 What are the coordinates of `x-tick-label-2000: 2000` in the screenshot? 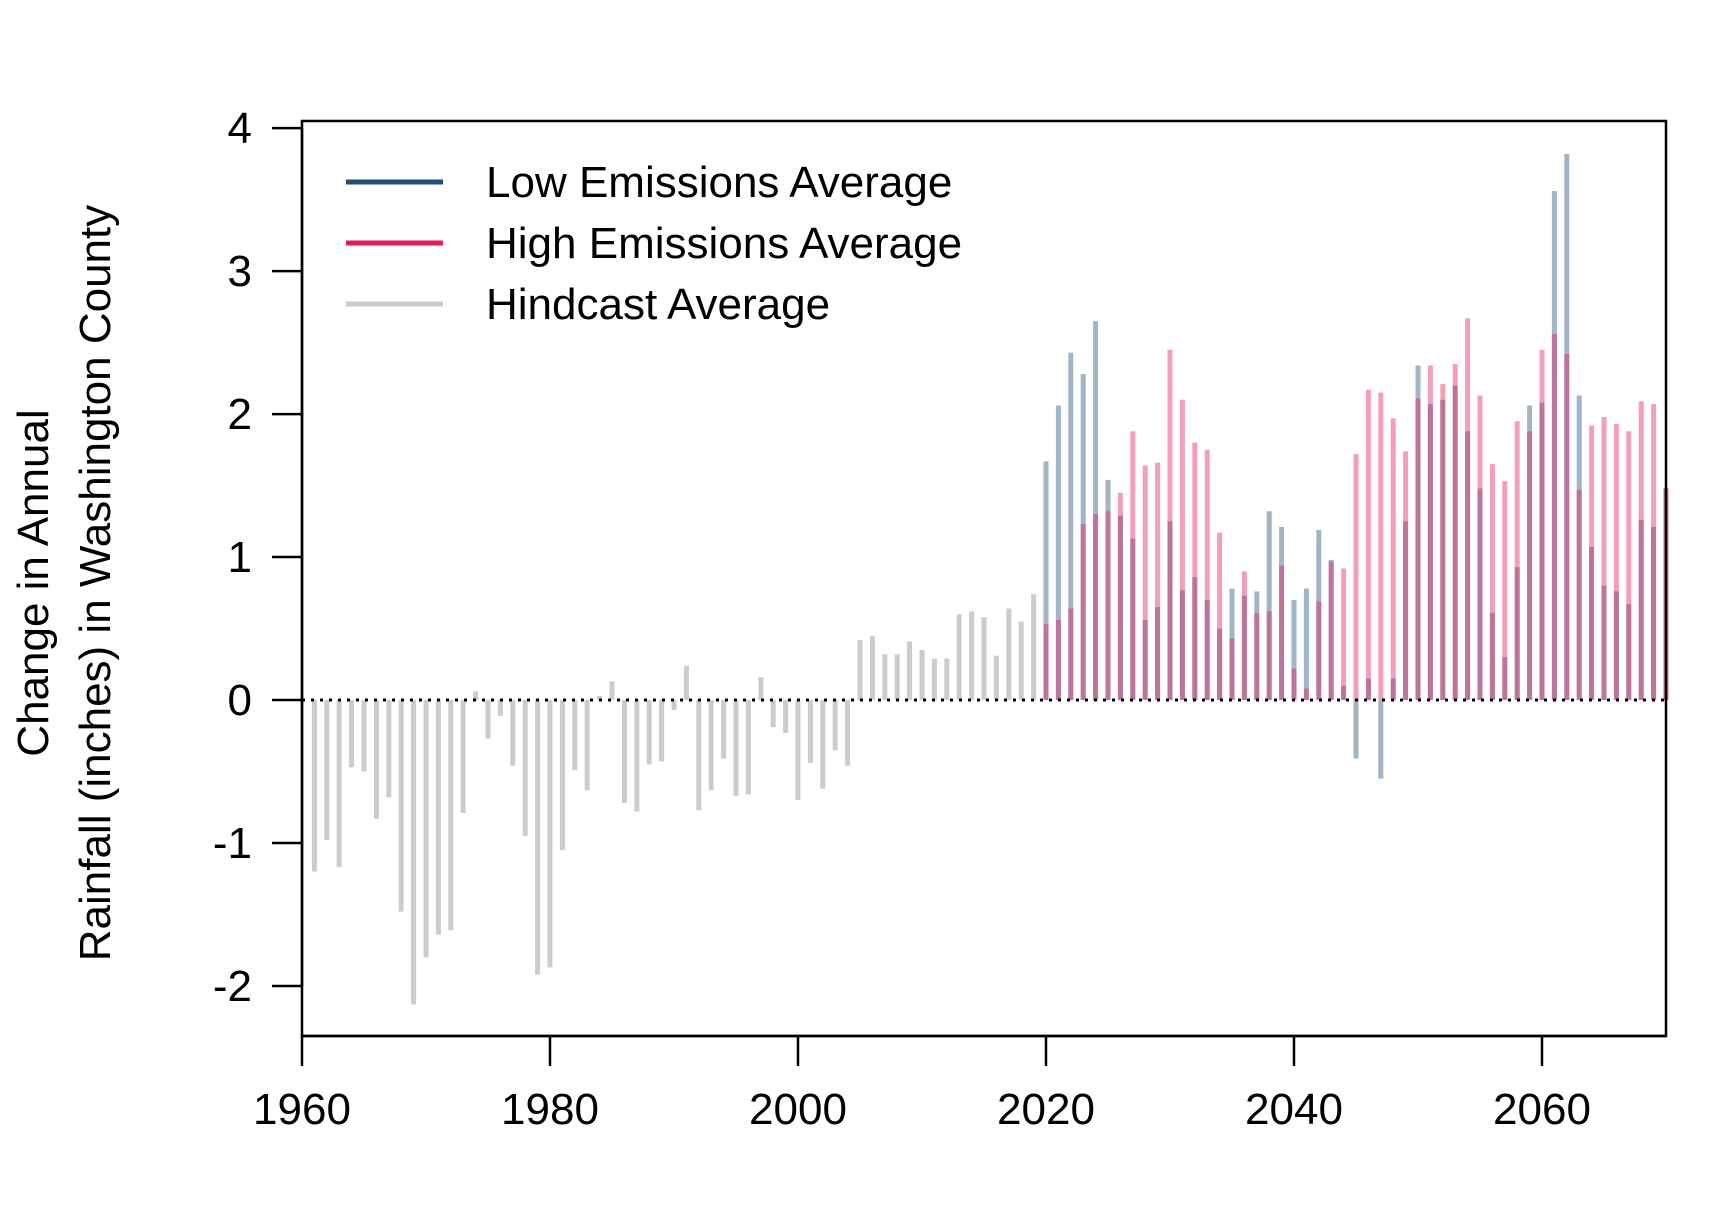 It's located at (798, 1109).